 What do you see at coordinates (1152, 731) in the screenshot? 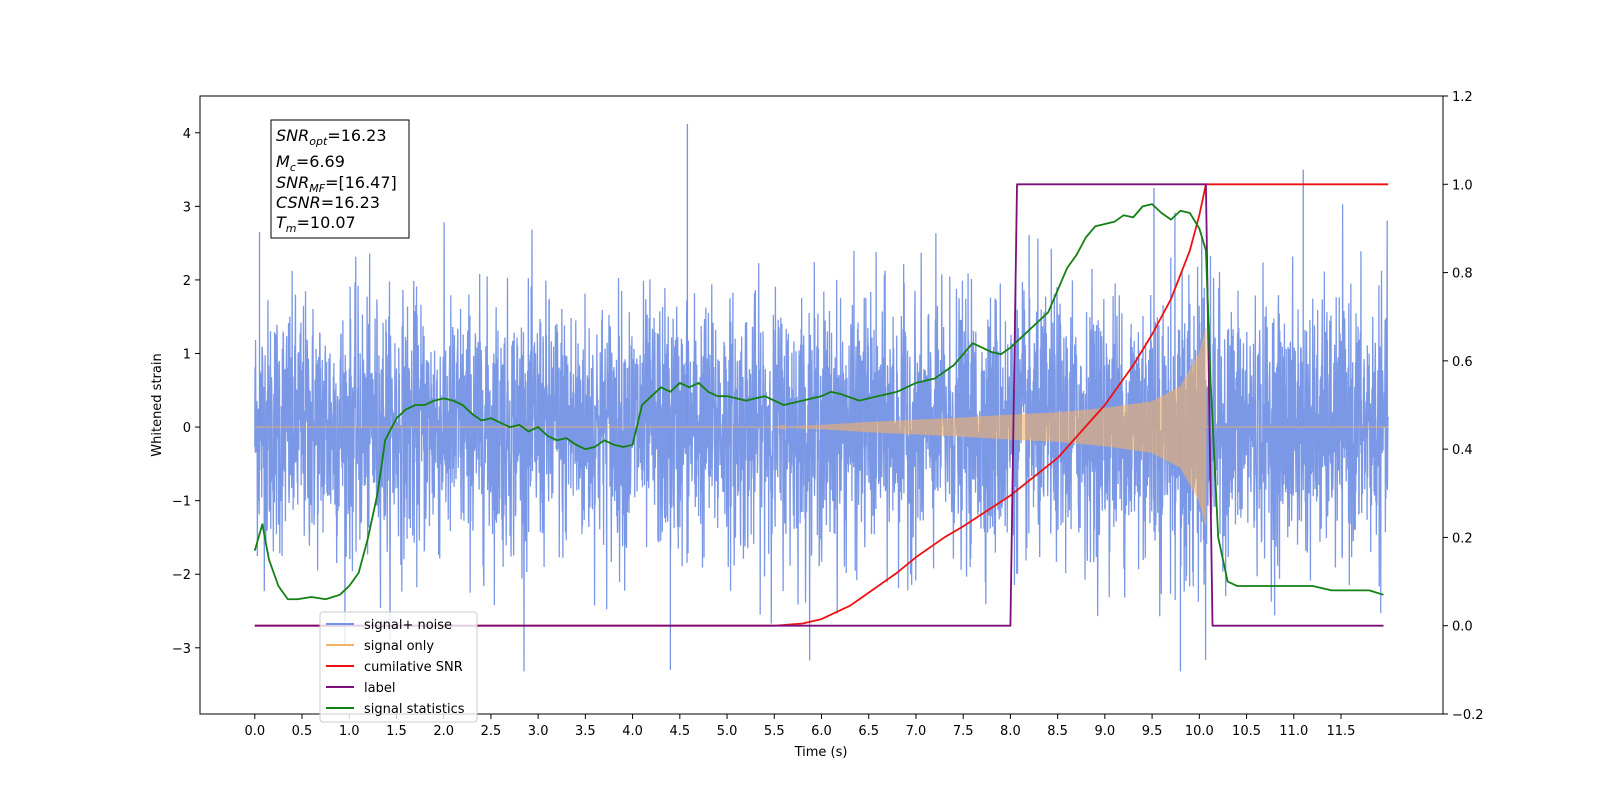
I see `x-tick-label: 9.5` at bounding box center [1152, 731].